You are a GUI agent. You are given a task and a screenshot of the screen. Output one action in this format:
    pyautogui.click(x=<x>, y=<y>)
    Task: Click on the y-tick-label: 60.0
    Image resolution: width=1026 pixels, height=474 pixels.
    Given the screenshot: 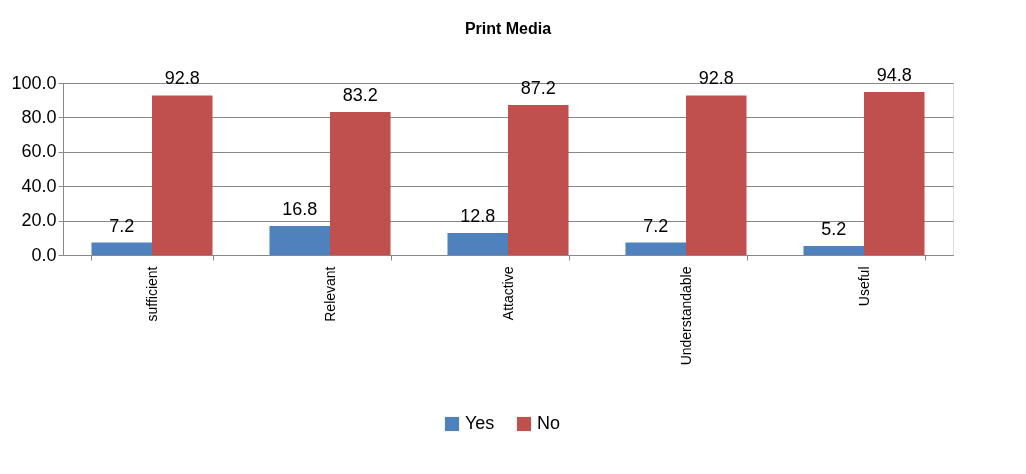 What is the action you would take?
    pyautogui.click(x=39, y=151)
    